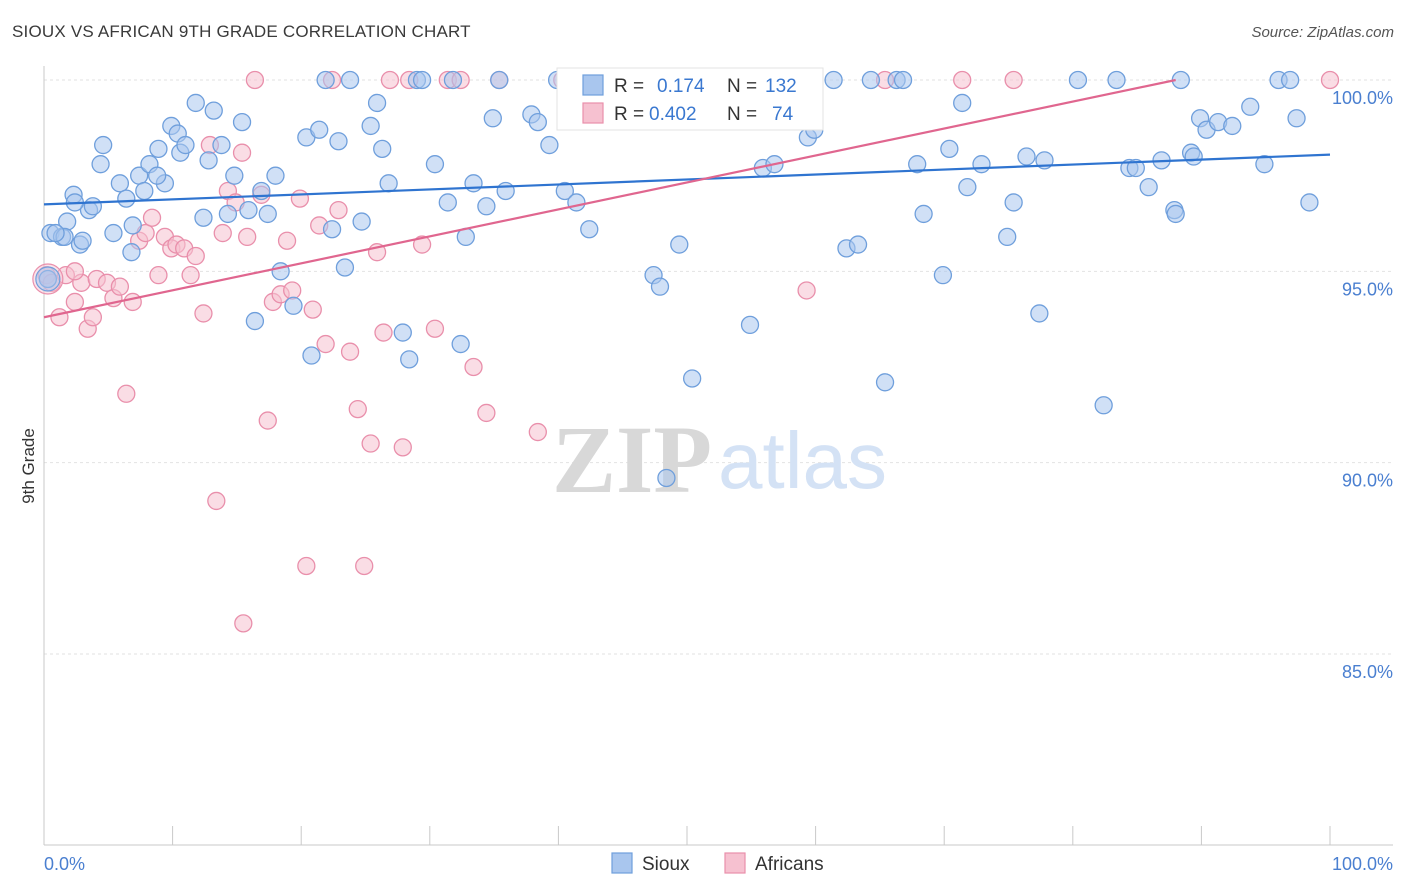 Image resolution: width=1406 pixels, height=892 pixels. What do you see at coordinates (1362, 385) in the screenshot?
I see `y-tick-labels: 100.0% 95.0% 90.0% 85.0%` at bounding box center [1362, 385].